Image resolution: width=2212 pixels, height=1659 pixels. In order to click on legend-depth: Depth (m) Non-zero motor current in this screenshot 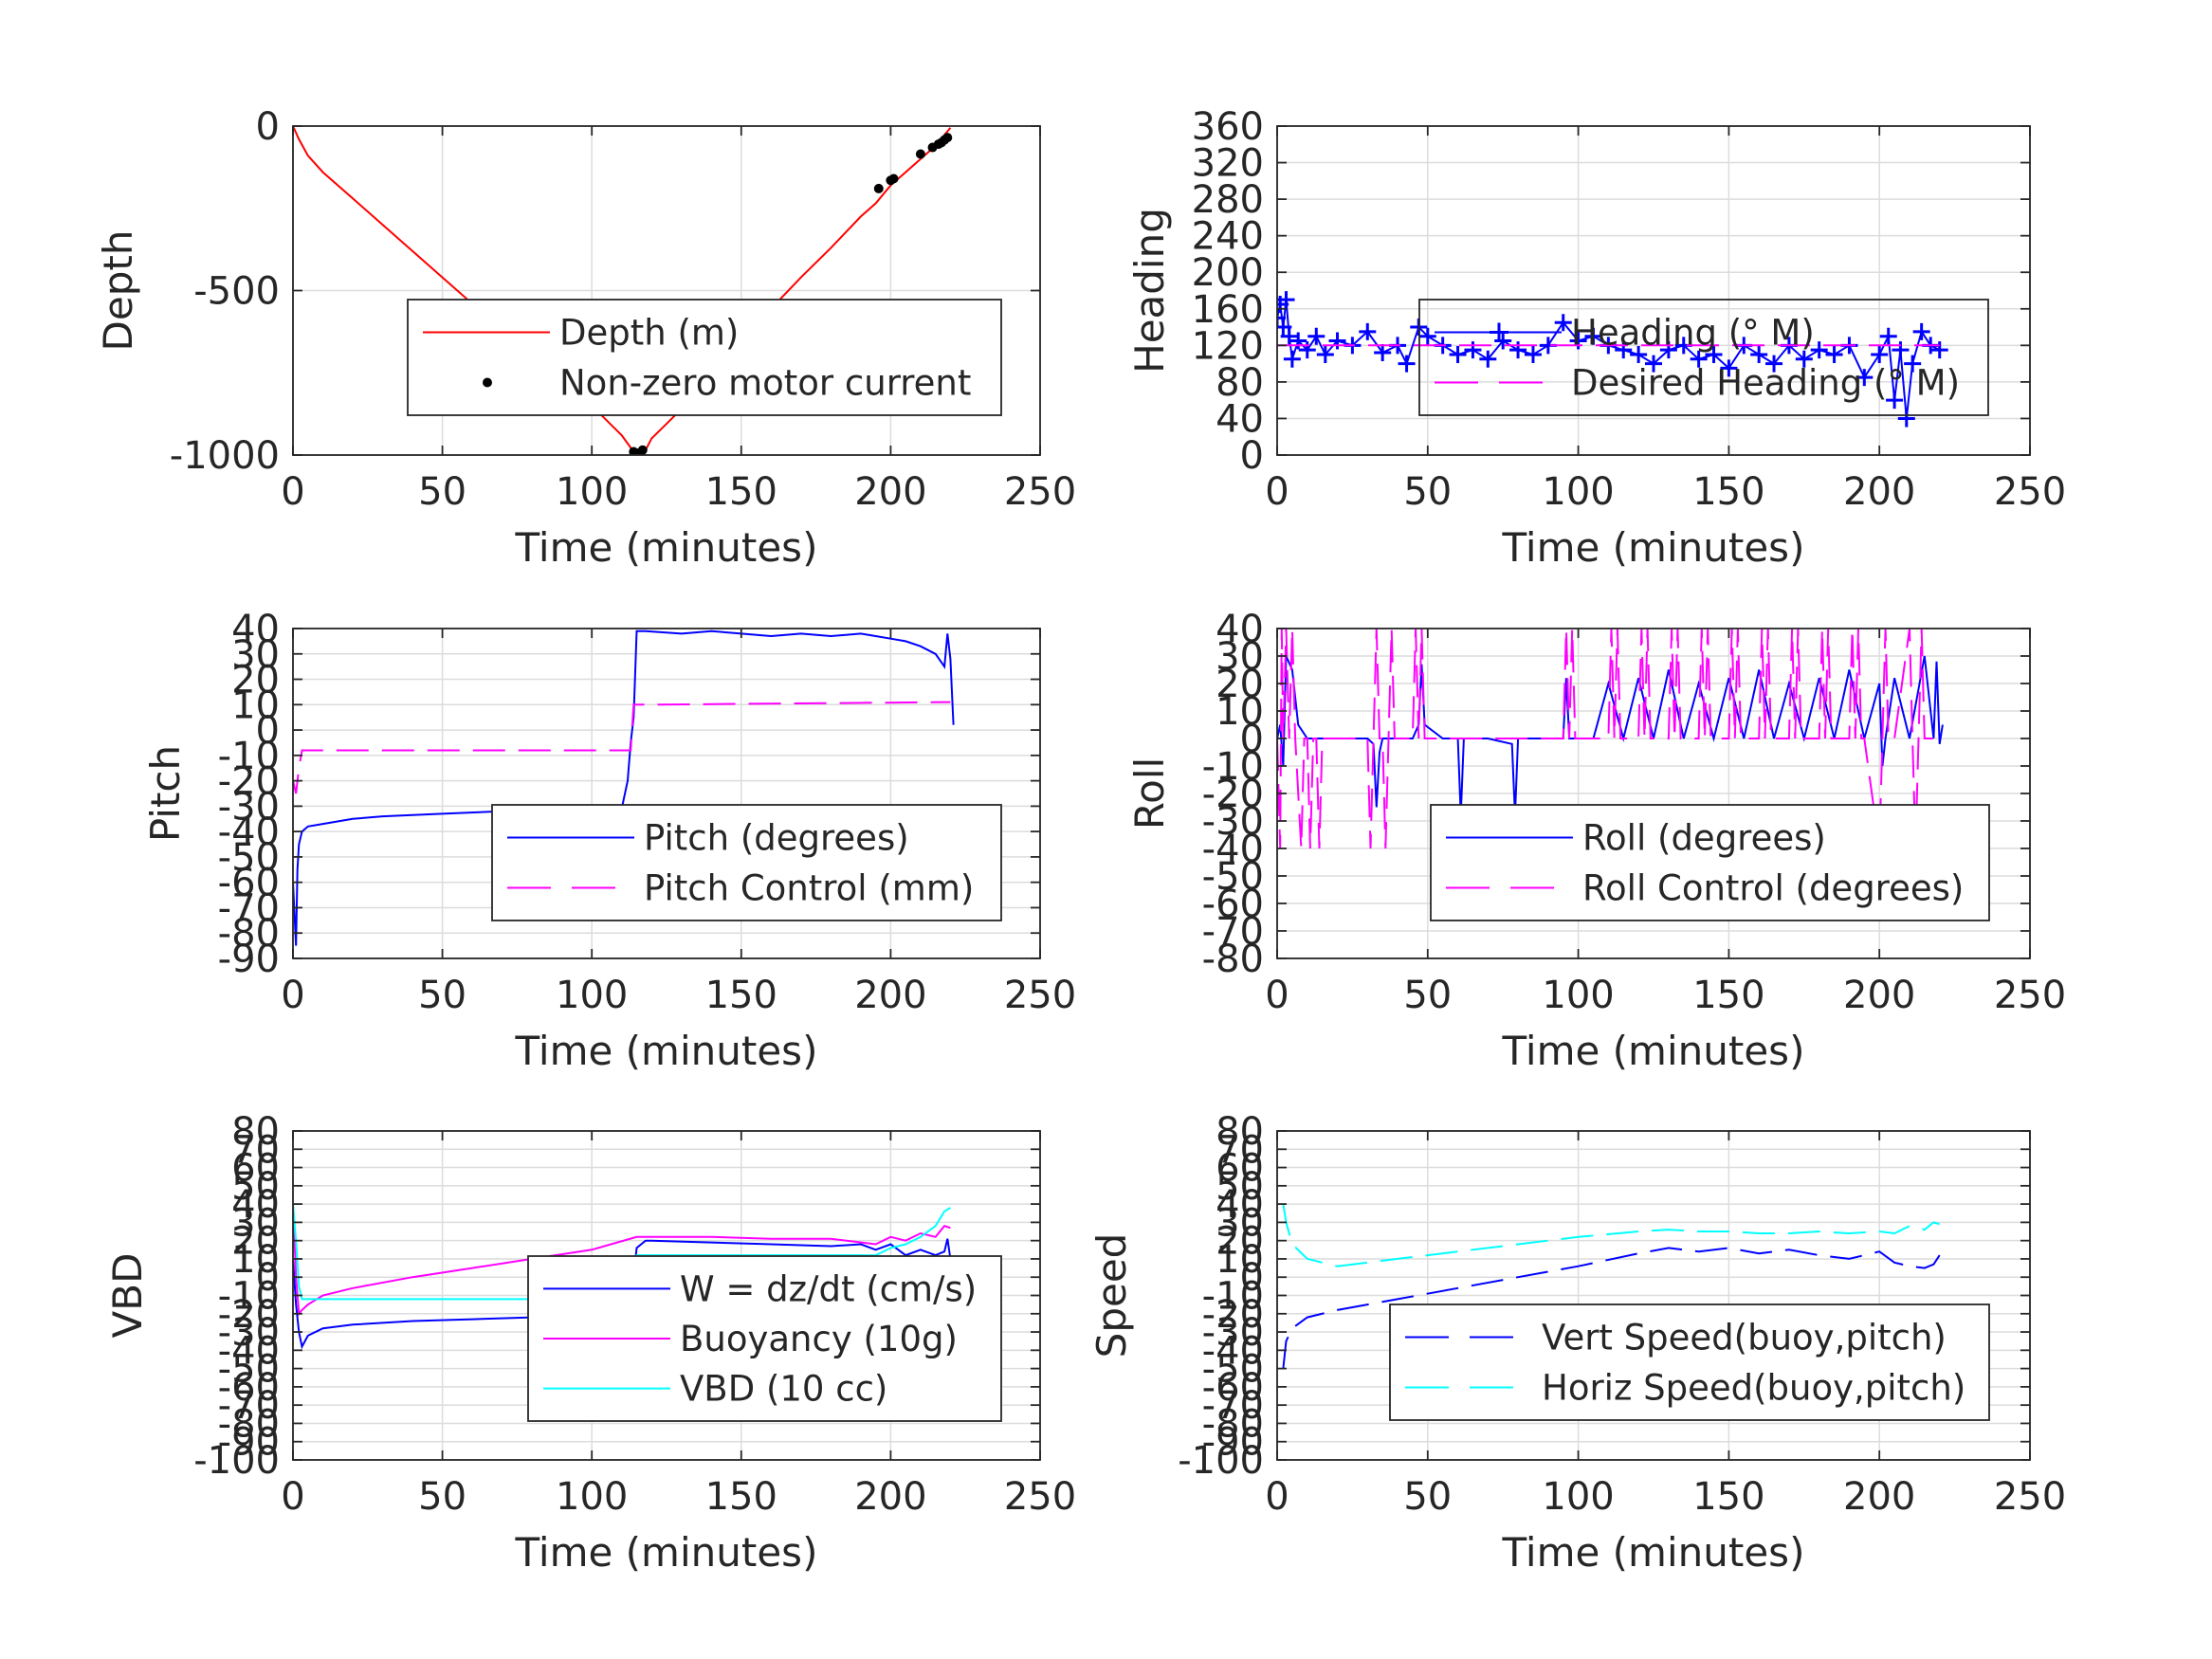, I will do `click(704, 357)`.